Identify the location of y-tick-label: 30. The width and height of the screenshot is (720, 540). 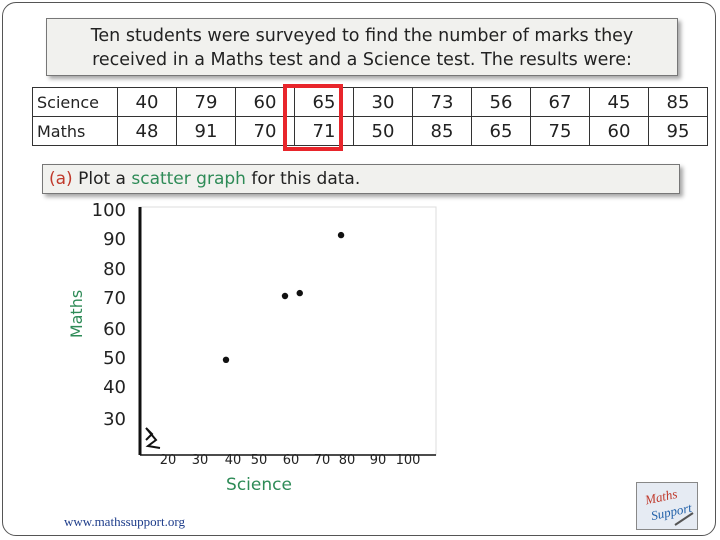
(114, 419).